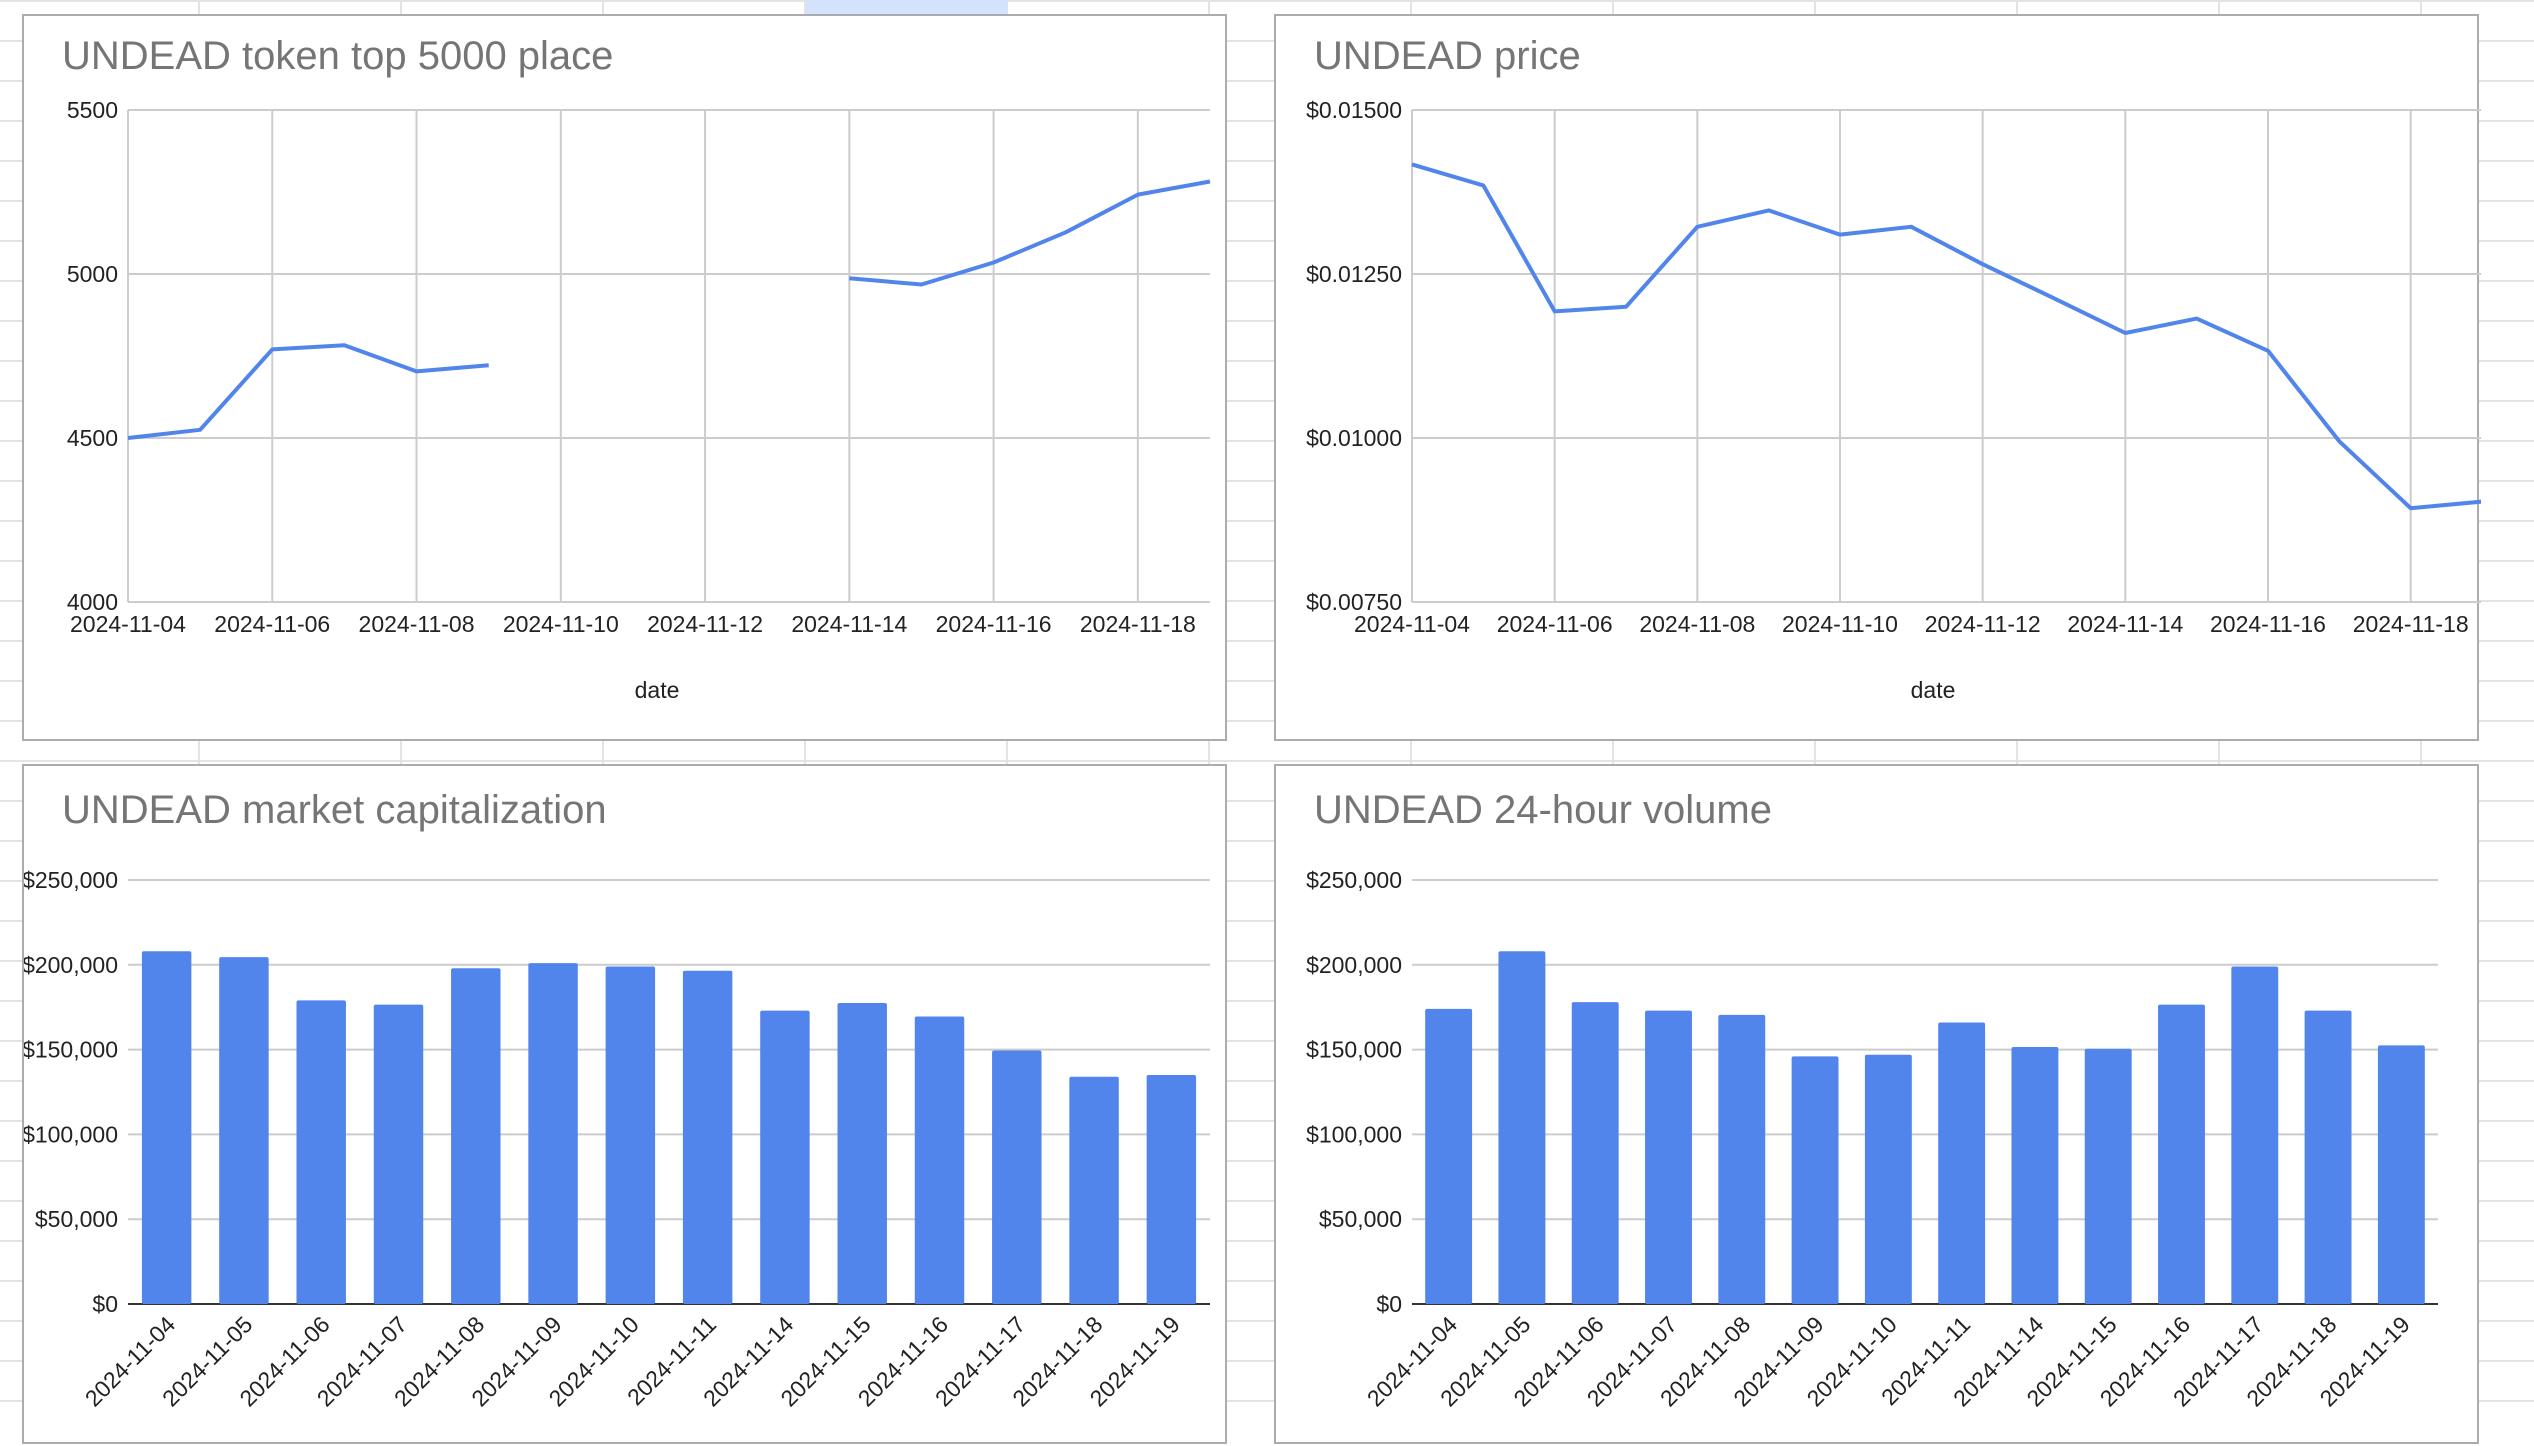 The width and height of the screenshot is (2534, 1446). Describe the element at coordinates (1354, 602) in the screenshot. I see `y-tick-label: $0.00750` at that location.